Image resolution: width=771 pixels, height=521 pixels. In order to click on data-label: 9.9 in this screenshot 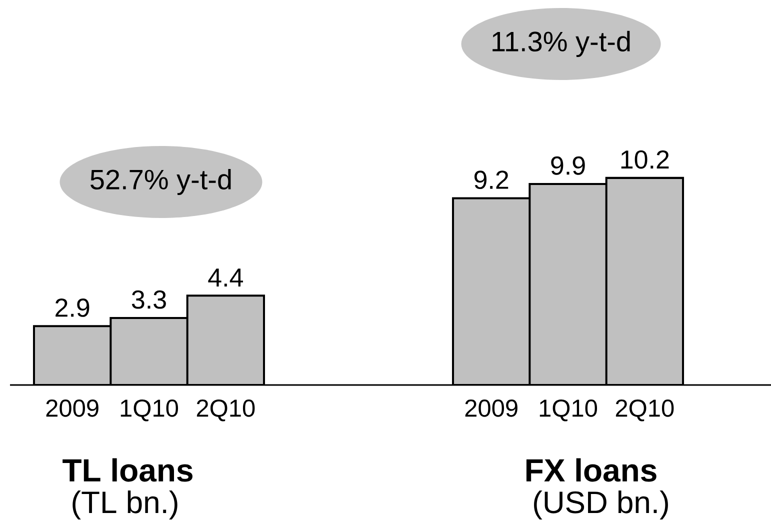, I will do `click(568, 165)`.